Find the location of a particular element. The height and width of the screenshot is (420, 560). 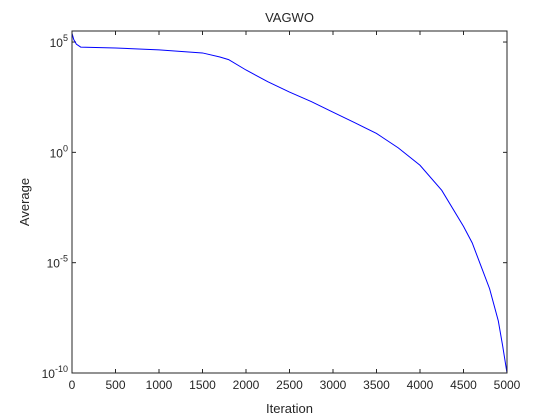

y-tick-label: 10⁰ is located at coordinates (59, 151).